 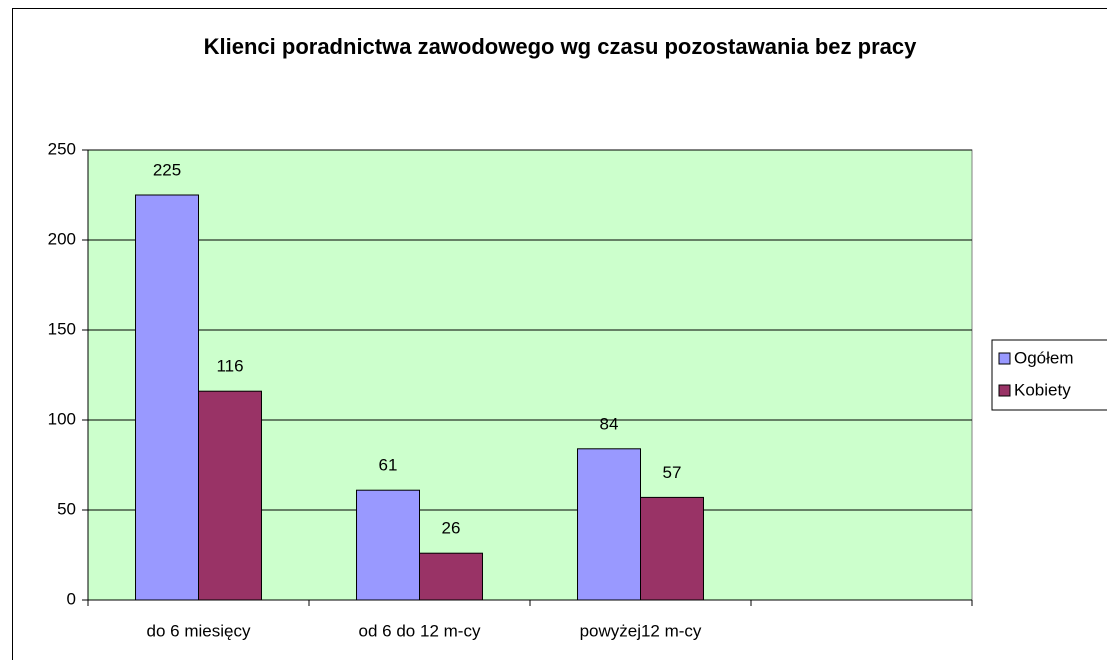 What do you see at coordinates (62, 148) in the screenshot?
I see `y-tick-label: 250` at bounding box center [62, 148].